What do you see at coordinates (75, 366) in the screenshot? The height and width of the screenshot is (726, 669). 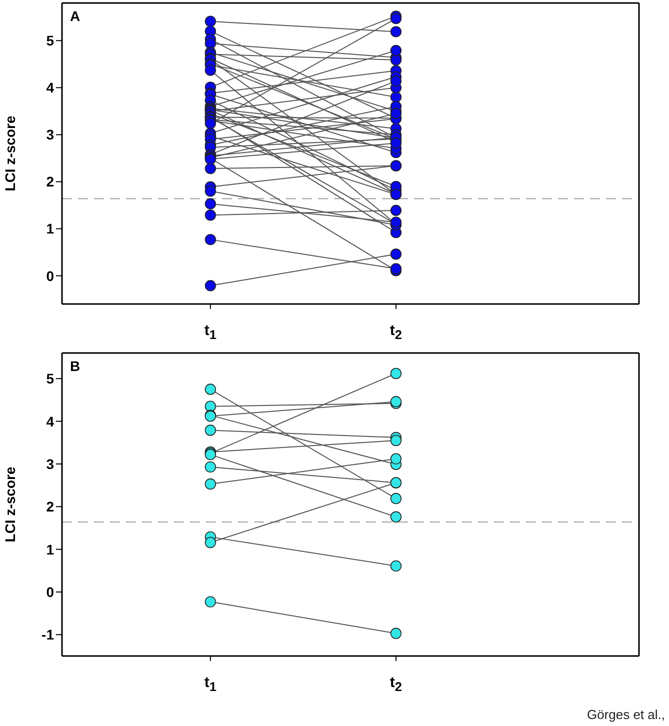 I see `chart-title: B` at bounding box center [75, 366].